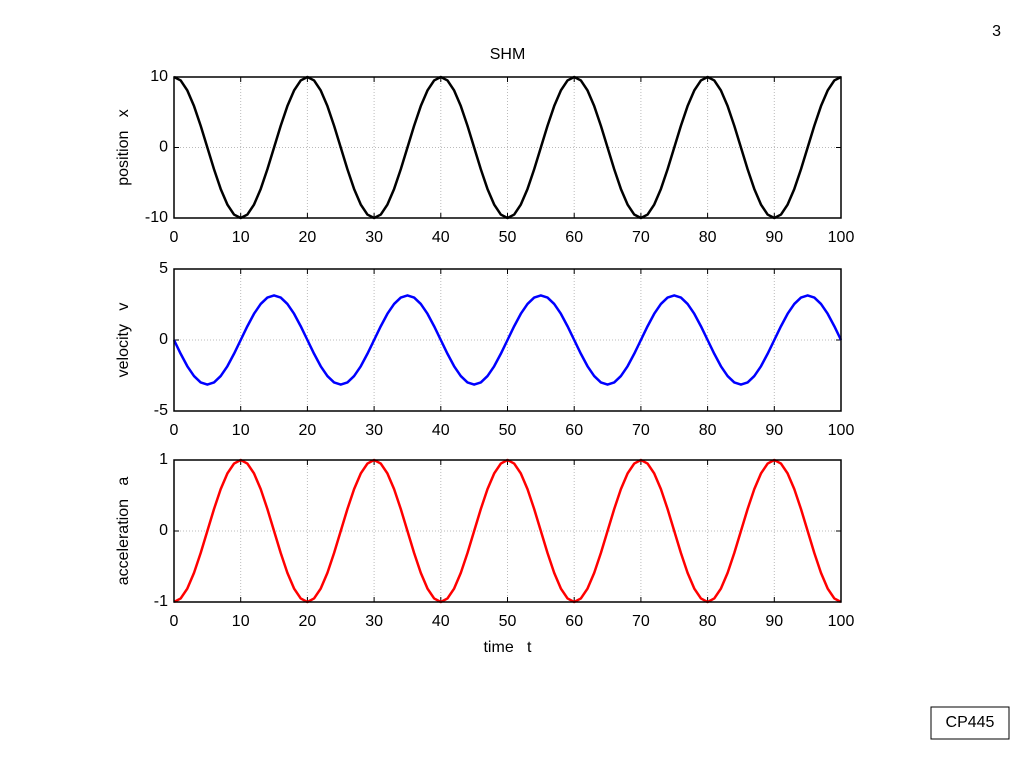 This screenshot has height=768, width=1024. What do you see at coordinates (123, 531) in the screenshot?
I see `y-axis-label: acceleration a` at bounding box center [123, 531].